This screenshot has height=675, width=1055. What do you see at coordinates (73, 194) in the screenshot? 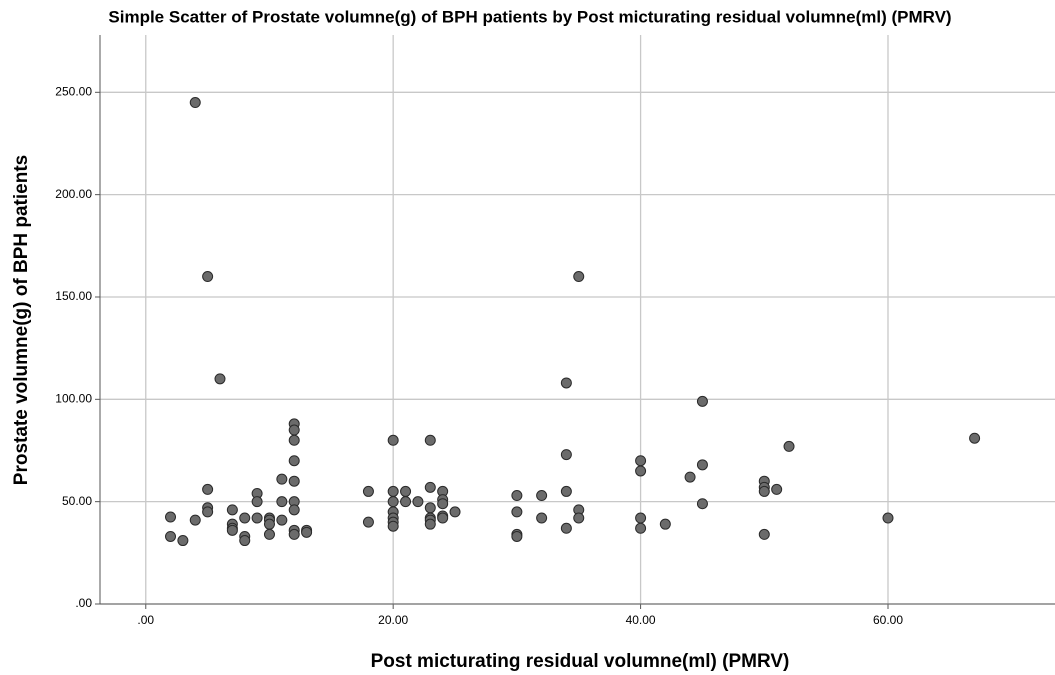
I see `y-tick-label: 200.00` at bounding box center [73, 194].